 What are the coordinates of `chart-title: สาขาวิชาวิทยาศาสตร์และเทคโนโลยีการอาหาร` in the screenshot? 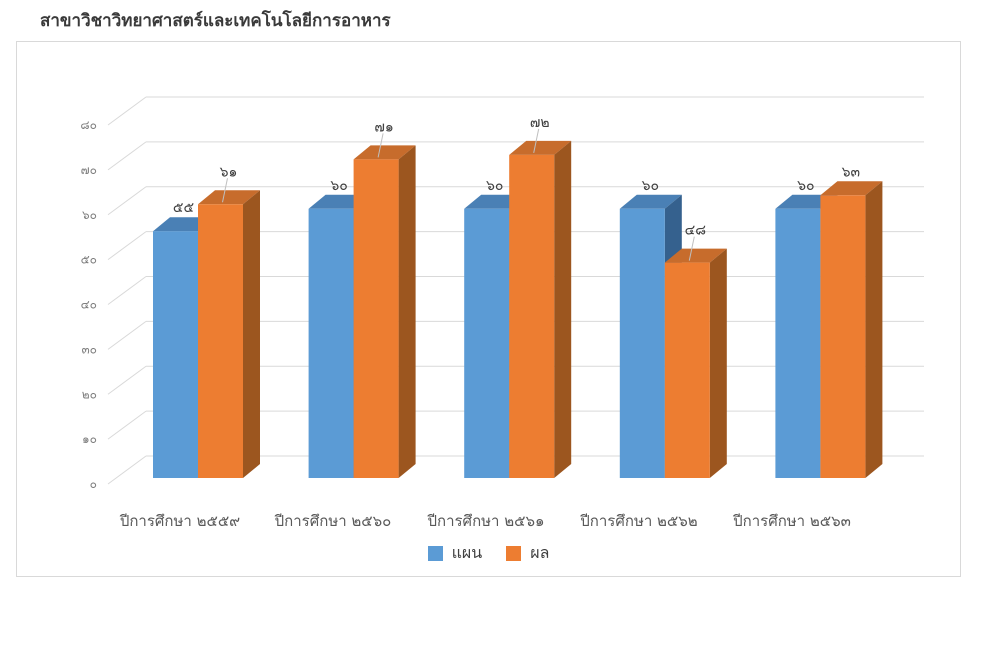 It's located at (215, 21).